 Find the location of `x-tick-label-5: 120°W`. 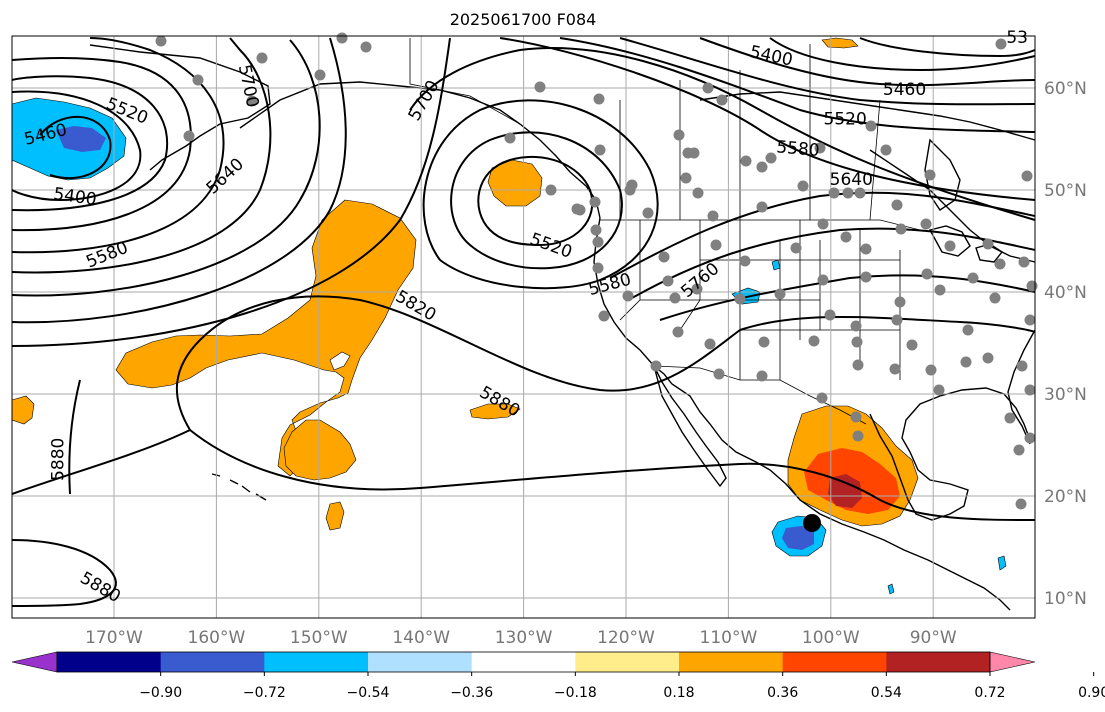

x-tick-label-5: 120°W is located at coordinates (626, 638).